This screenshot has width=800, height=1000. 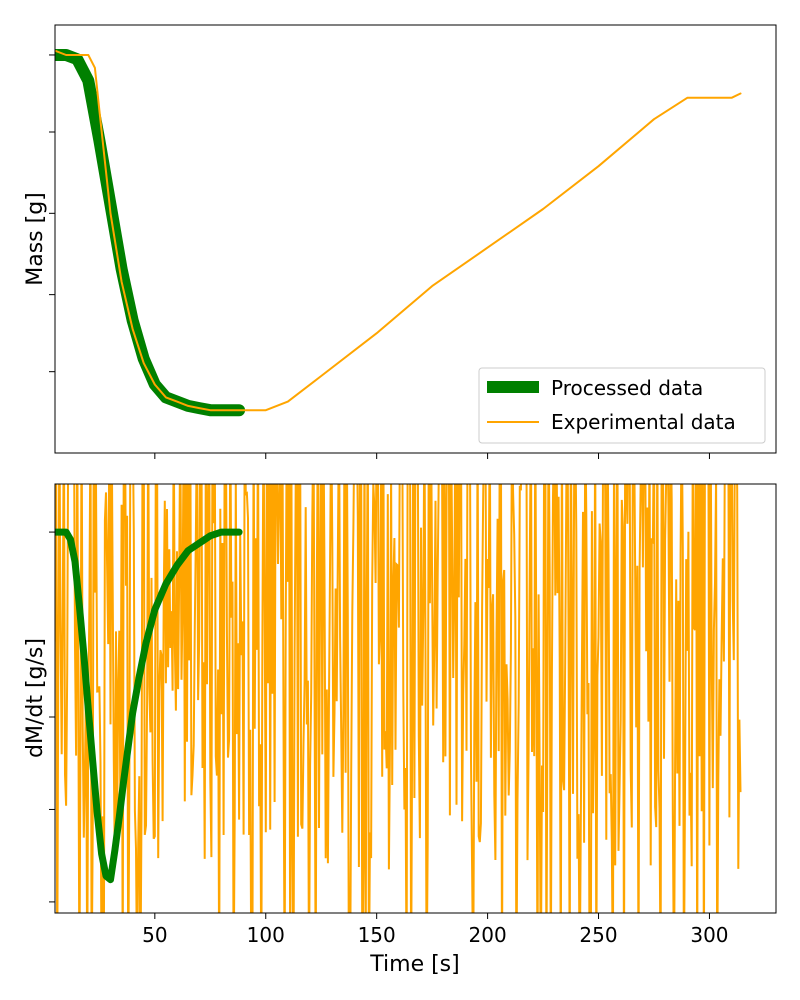 I want to click on legend-label-experimental: Experimental data, so click(x=643, y=422).